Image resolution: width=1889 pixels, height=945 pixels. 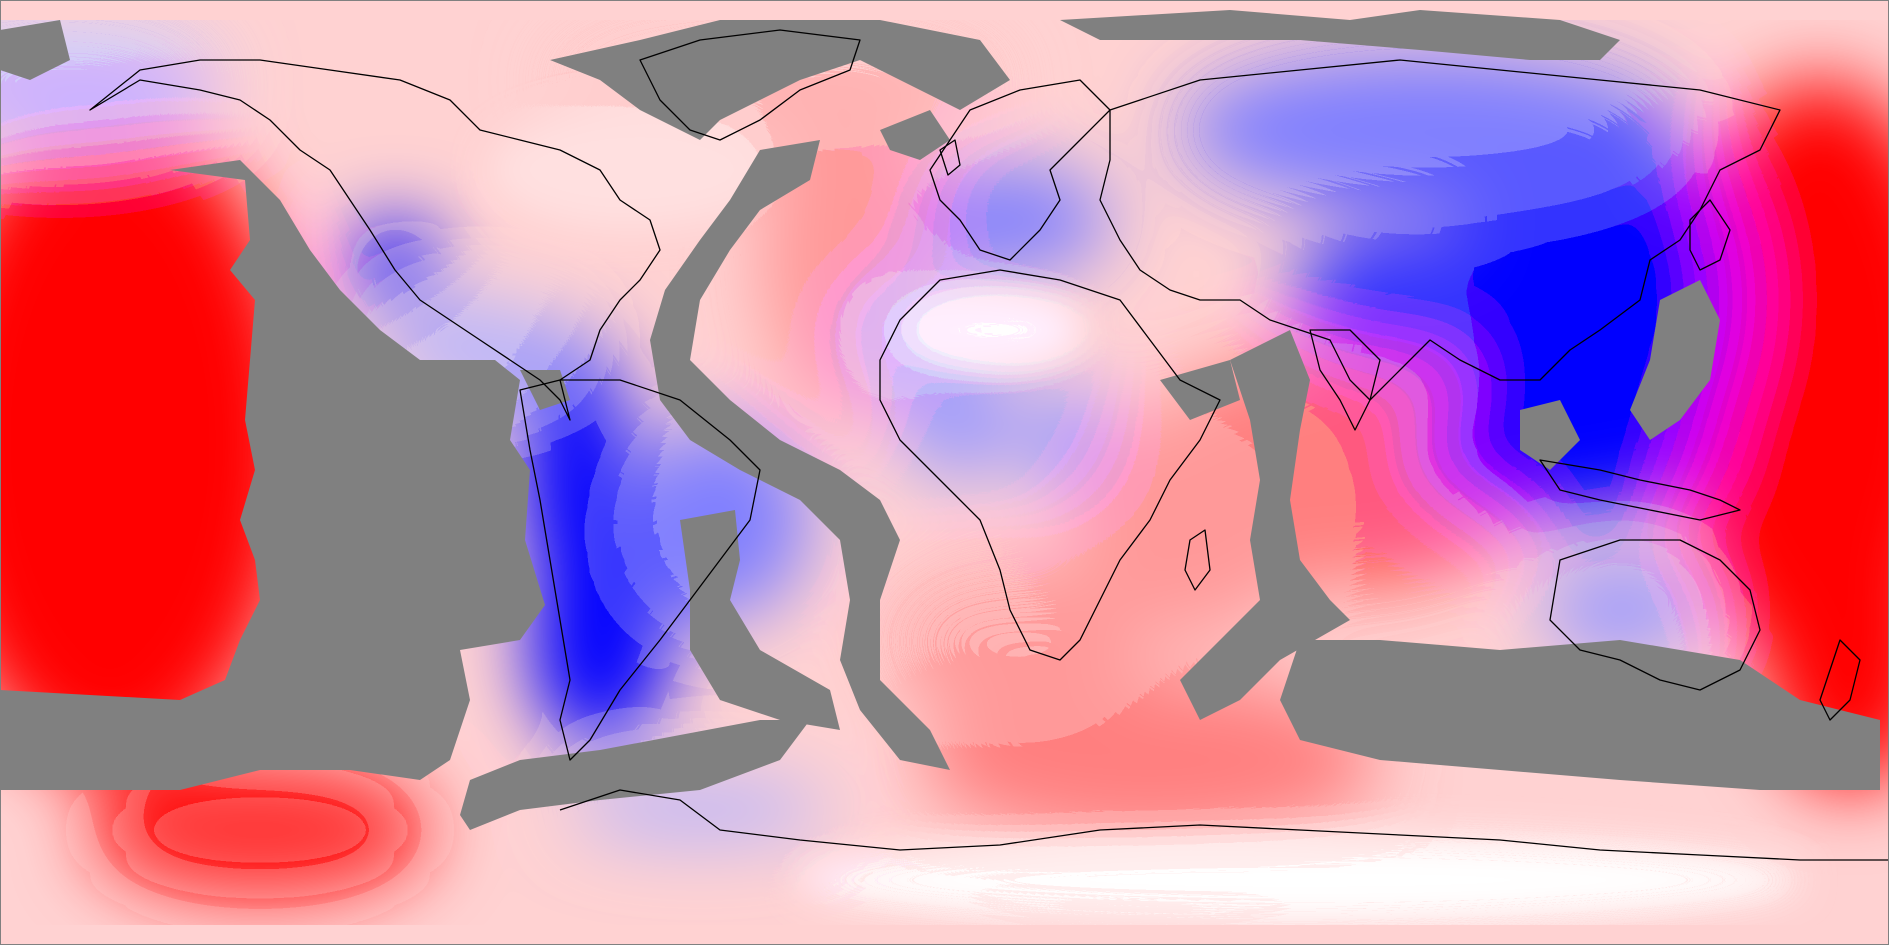 What do you see at coordinates (1345, 380) in the screenshot?
I see `coast-india` at bounding box center [1345, 380].